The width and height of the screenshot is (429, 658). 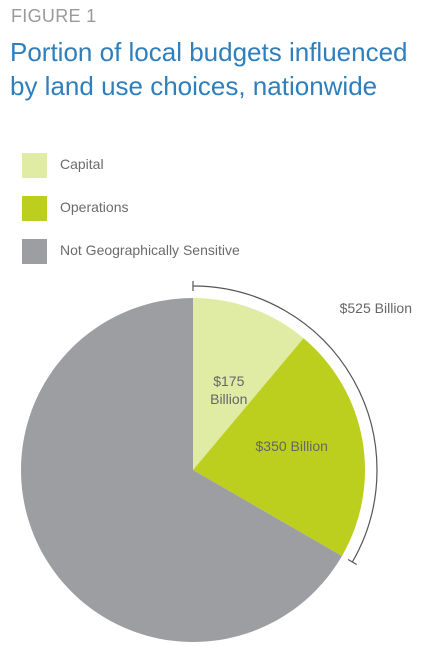 What do you see at coordinates (292, 446) in the screenshot?
I see `slice-label-operations: $350 Billion` at bounding box center [292, 446].